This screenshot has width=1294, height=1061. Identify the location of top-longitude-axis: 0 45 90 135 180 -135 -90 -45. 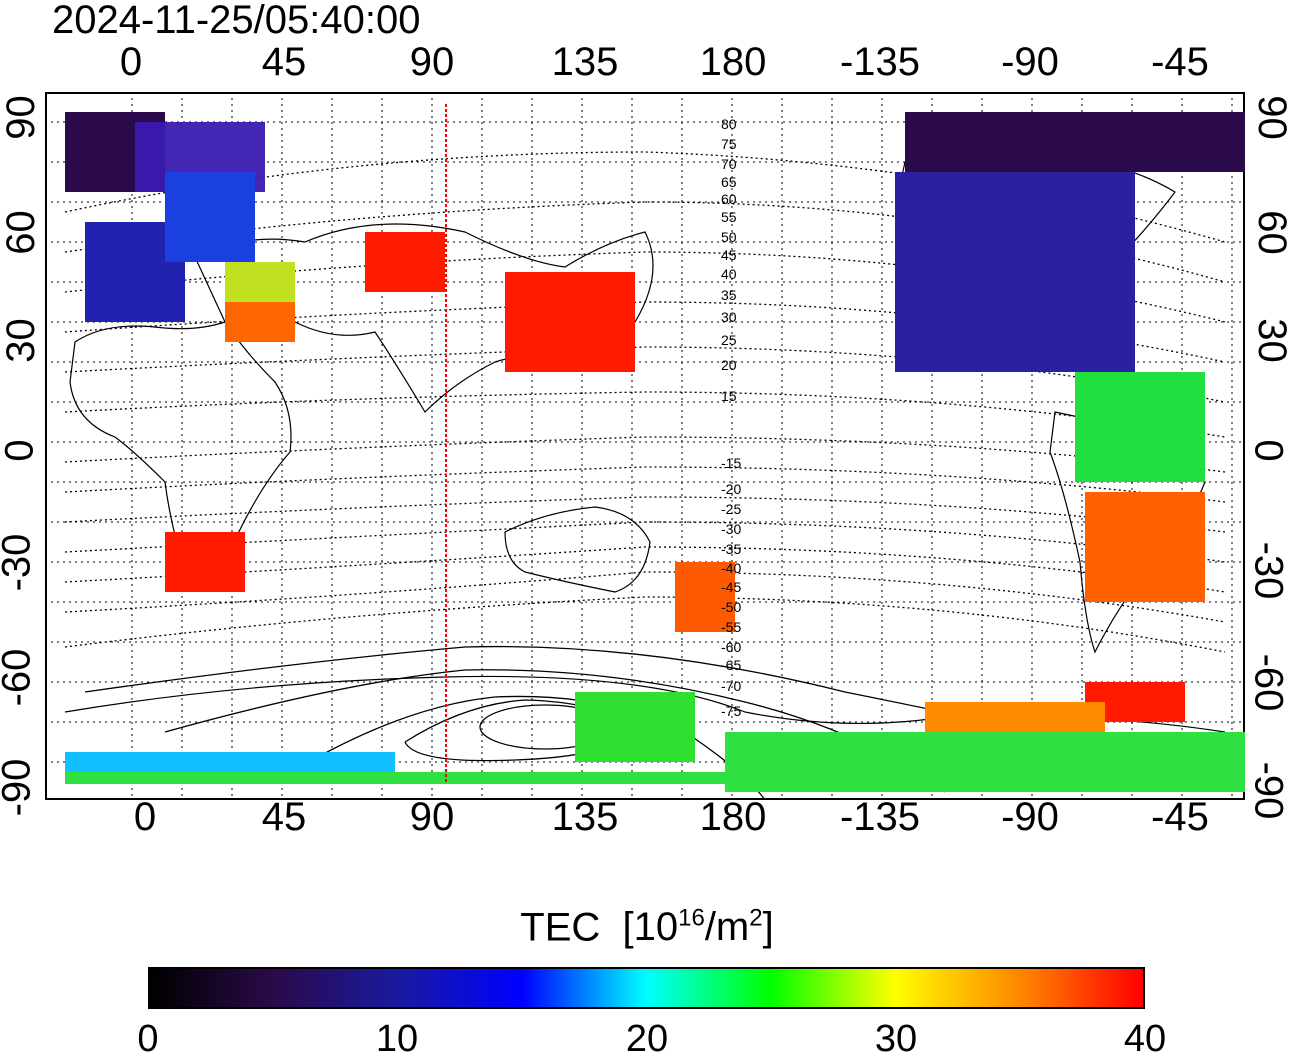
(647, 65).